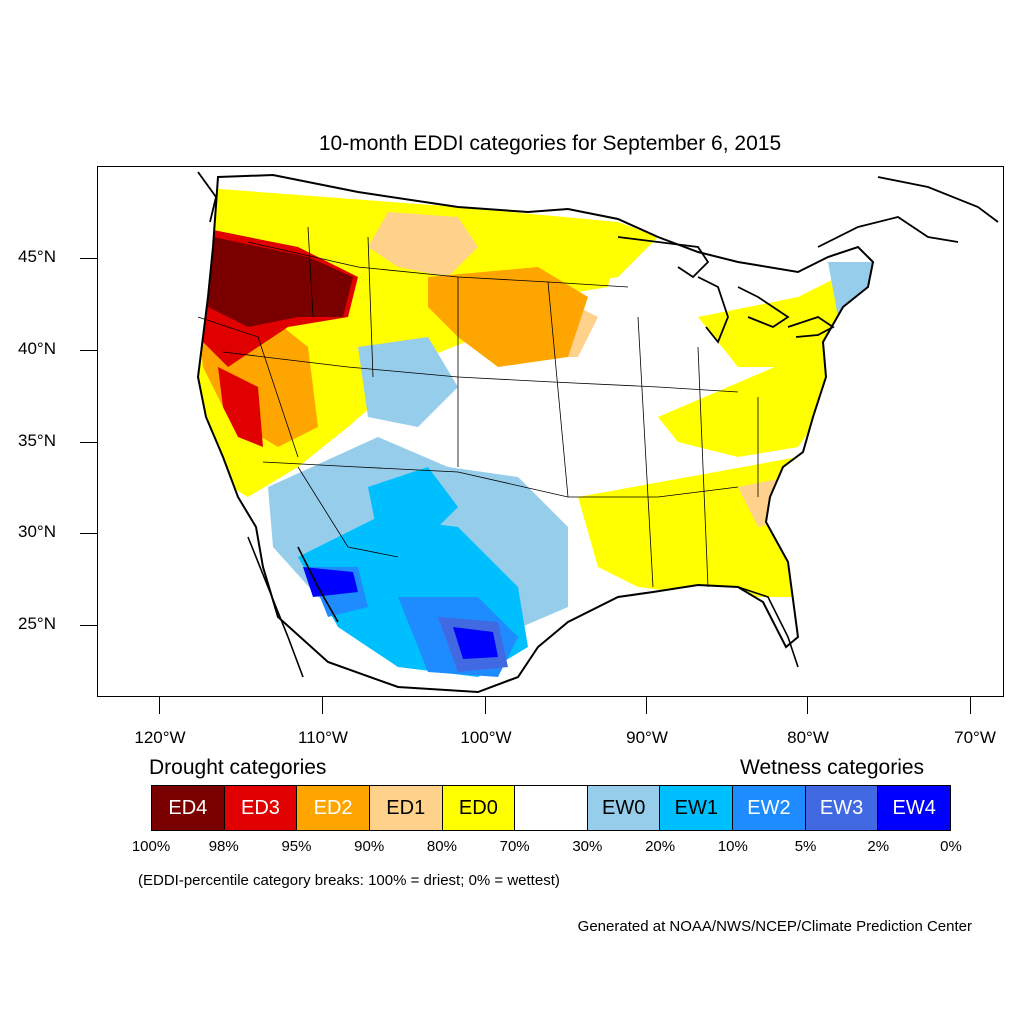  What do you see at coordinates (323, 737) in the screenshot?
I see `lon-label-110w: 110°W` at bounding box center [323, 737].